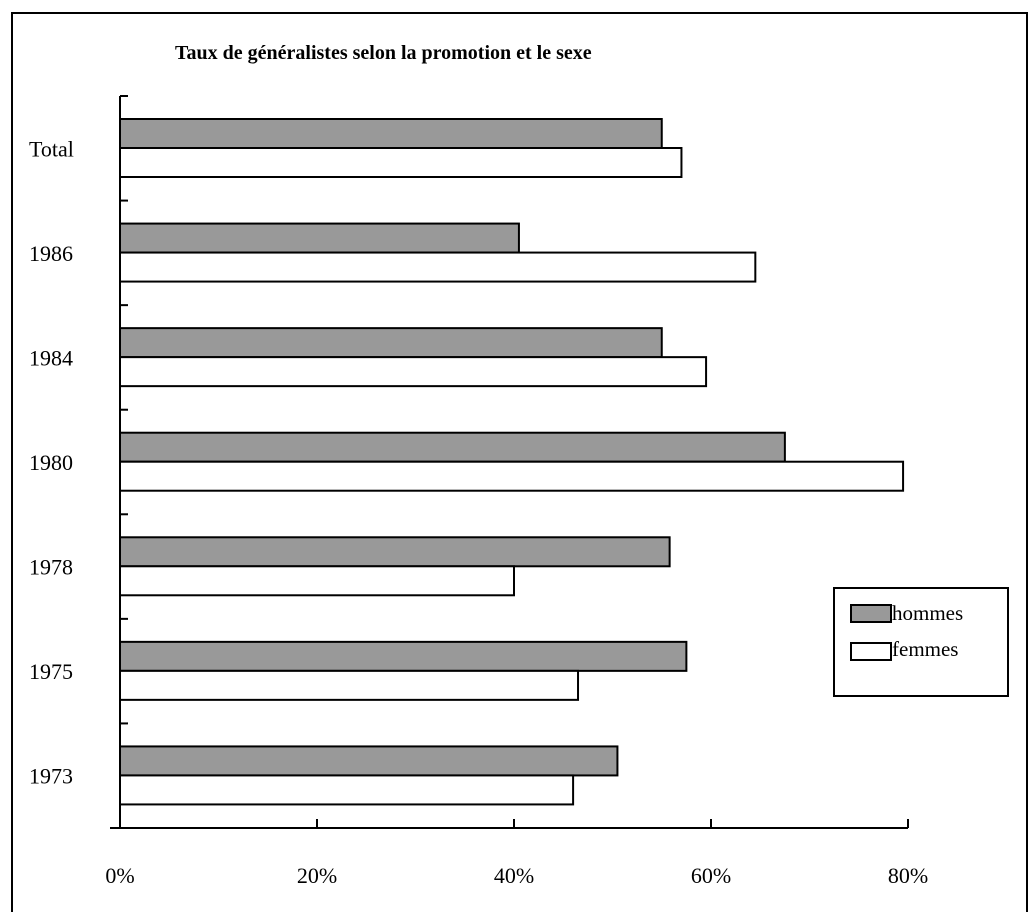  What do you see at coordinates (925, 649) in the screenshot?
I see `legend-label-femmes: femmes` at bounding box center [925, 649].